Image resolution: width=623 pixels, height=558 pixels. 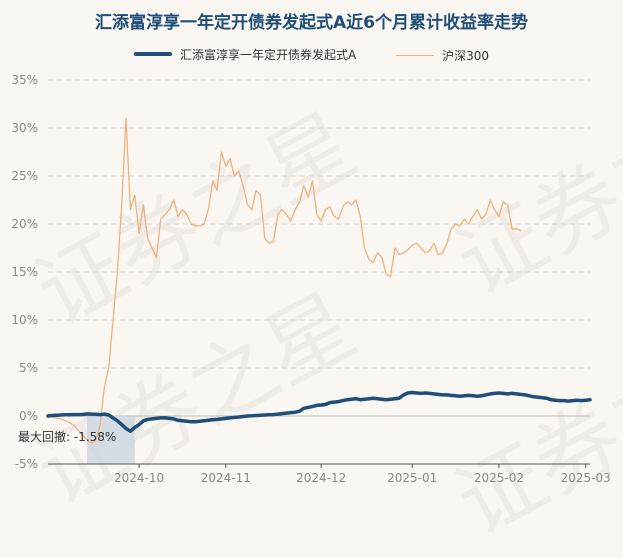 I want to click on x-tick-label: 2024-10, so click(x=139, y=478).